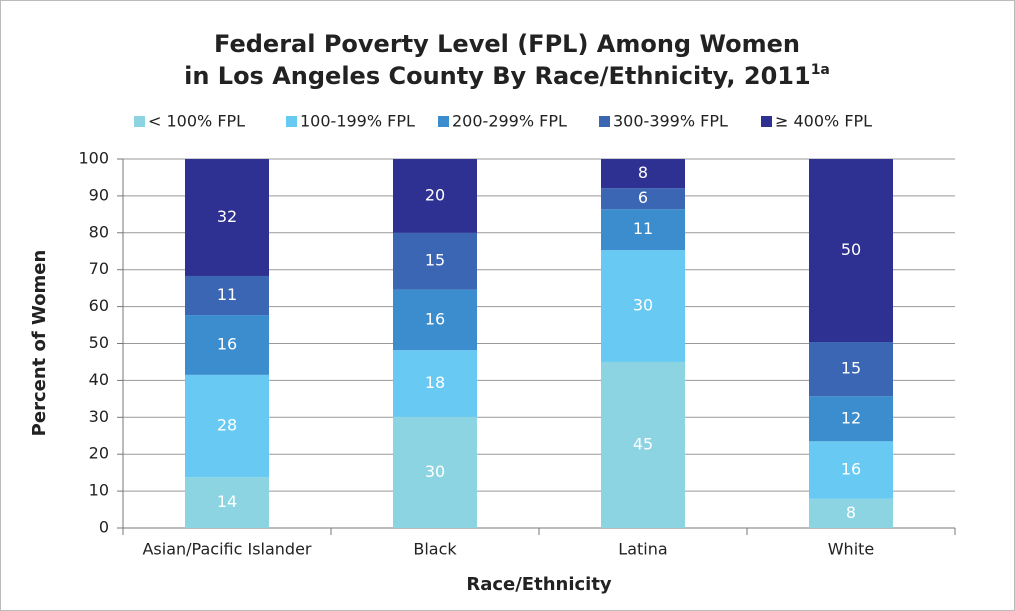  Describe the element at coordinates (539, 584) in the screenshot. I see `x-axis-title: Race/Ethnicity` at that location.